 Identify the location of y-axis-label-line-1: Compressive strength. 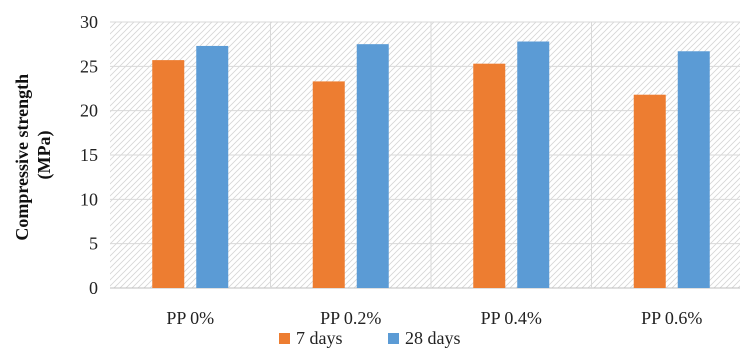
(22, 157).